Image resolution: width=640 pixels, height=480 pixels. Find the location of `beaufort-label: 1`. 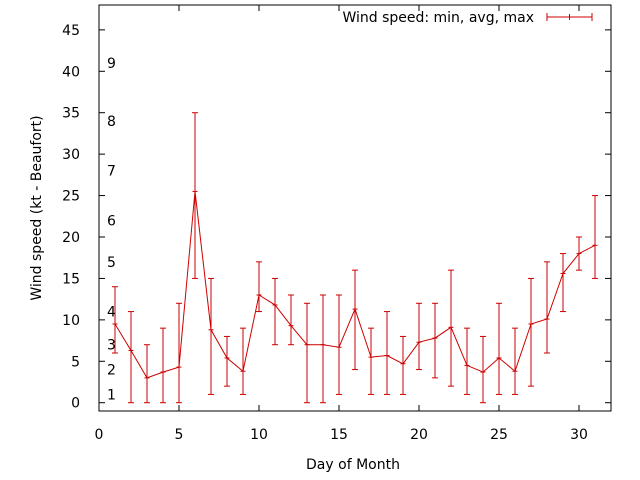

beaufort-label: 1 is located at coordinates (111, 395).